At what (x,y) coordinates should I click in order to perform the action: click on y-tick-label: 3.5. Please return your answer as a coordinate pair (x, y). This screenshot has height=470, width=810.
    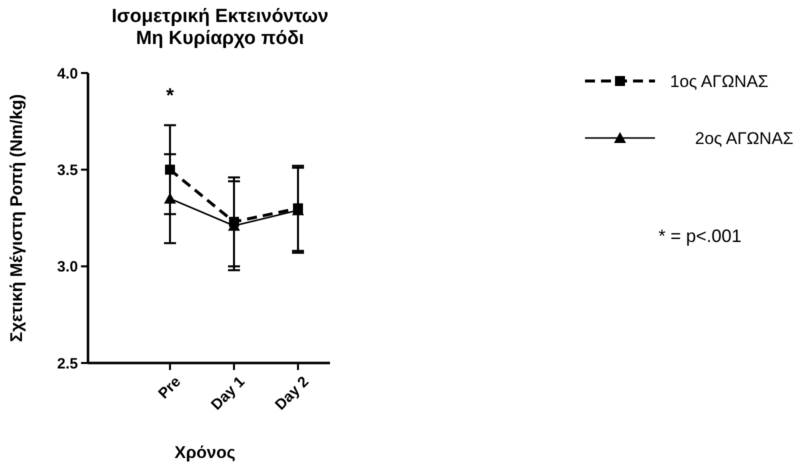
    Looking at the image, I should click on (67, 170).